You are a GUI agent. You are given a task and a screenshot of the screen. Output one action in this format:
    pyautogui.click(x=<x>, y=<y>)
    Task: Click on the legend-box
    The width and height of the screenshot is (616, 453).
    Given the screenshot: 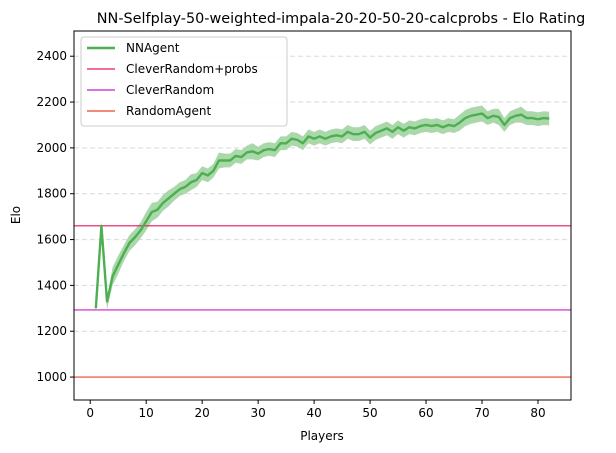 What is the action you would take?
    pyautogui.click(x=184, y=81)
    